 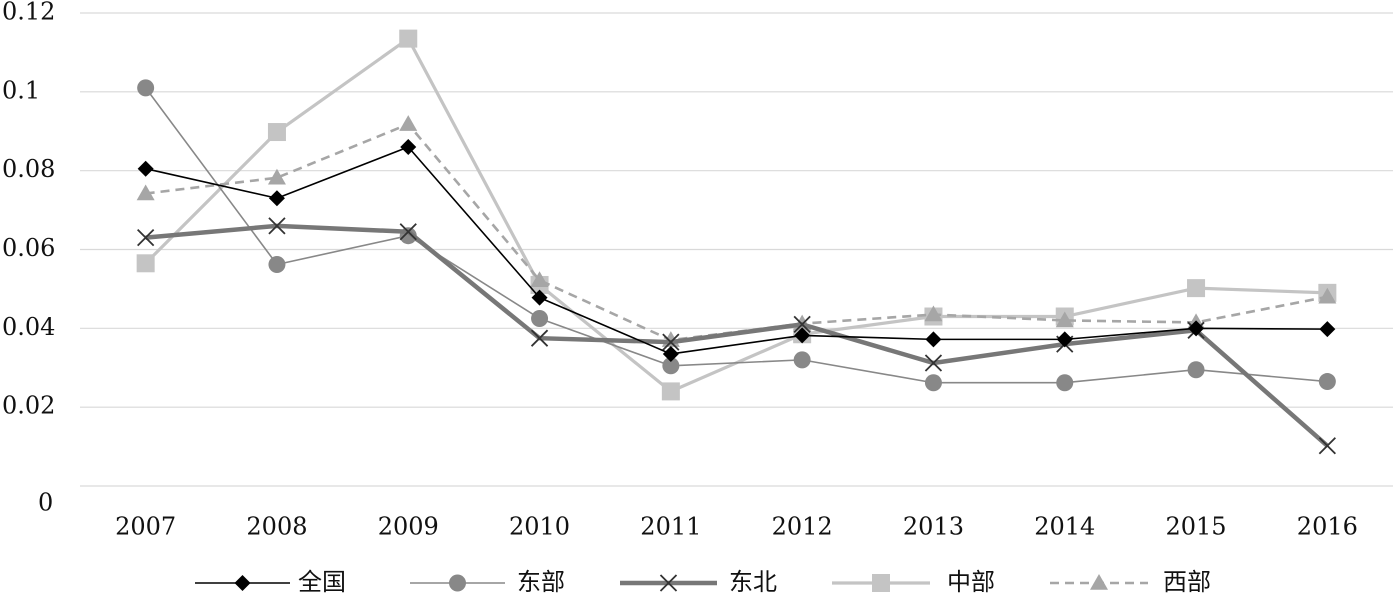 I want to click on x-tick-label: 2016, so click(x=1327, y=527).